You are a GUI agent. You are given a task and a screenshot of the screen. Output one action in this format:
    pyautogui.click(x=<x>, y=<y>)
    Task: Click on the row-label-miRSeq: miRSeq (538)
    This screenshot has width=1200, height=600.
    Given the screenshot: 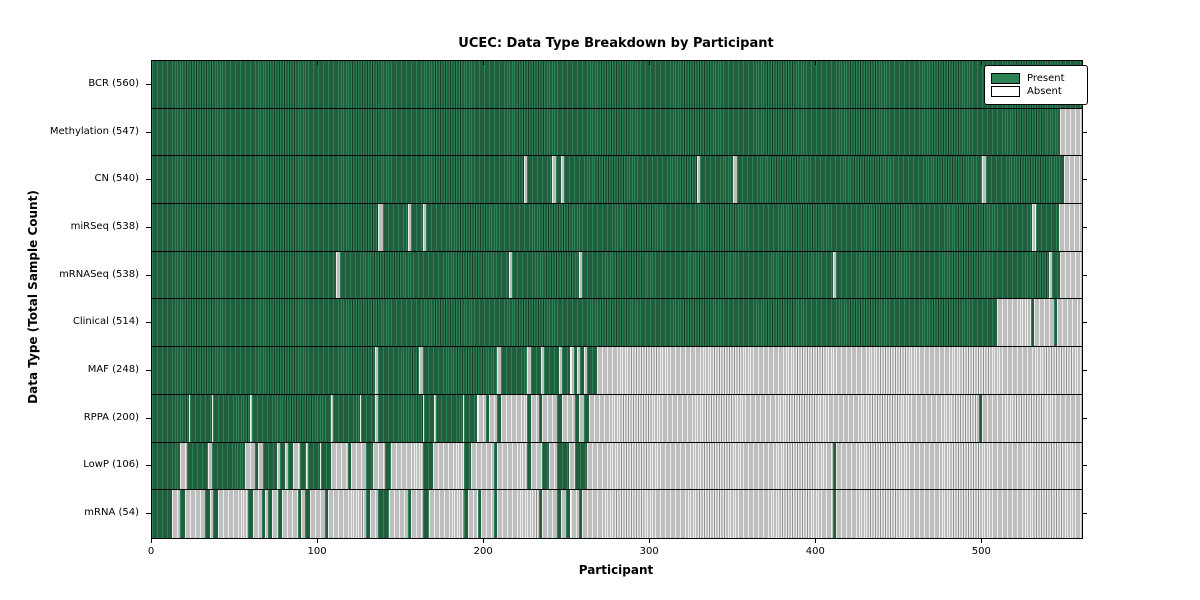 What is the action you would take?
    pyautogui.click(x=104, y=226)
    